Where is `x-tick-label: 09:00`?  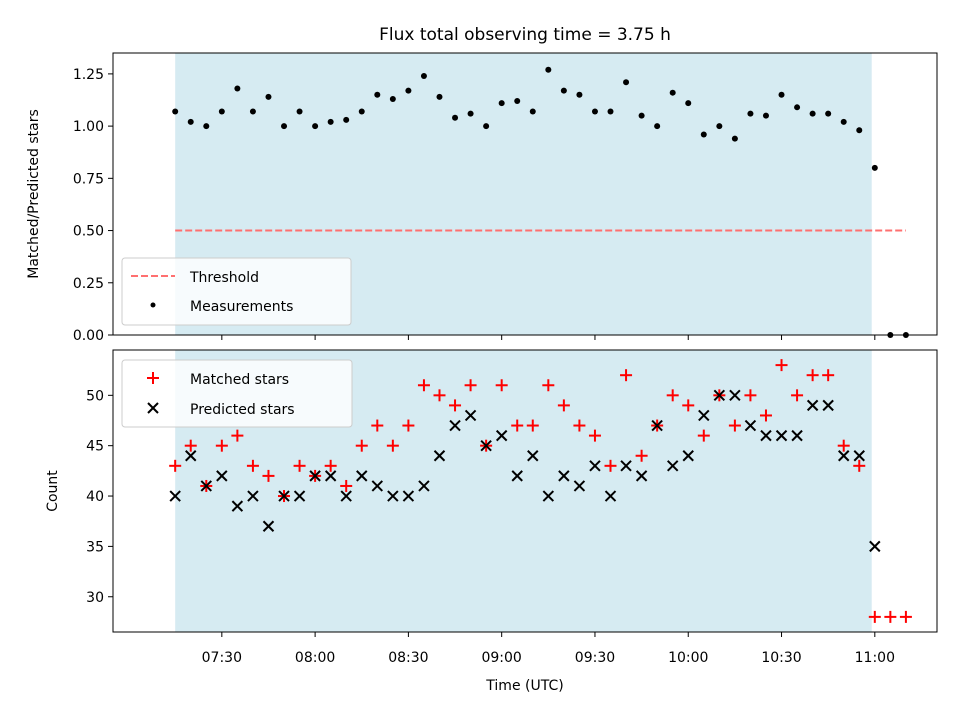
x-tick-label: 09:00 is located at coordinates (501, 658).